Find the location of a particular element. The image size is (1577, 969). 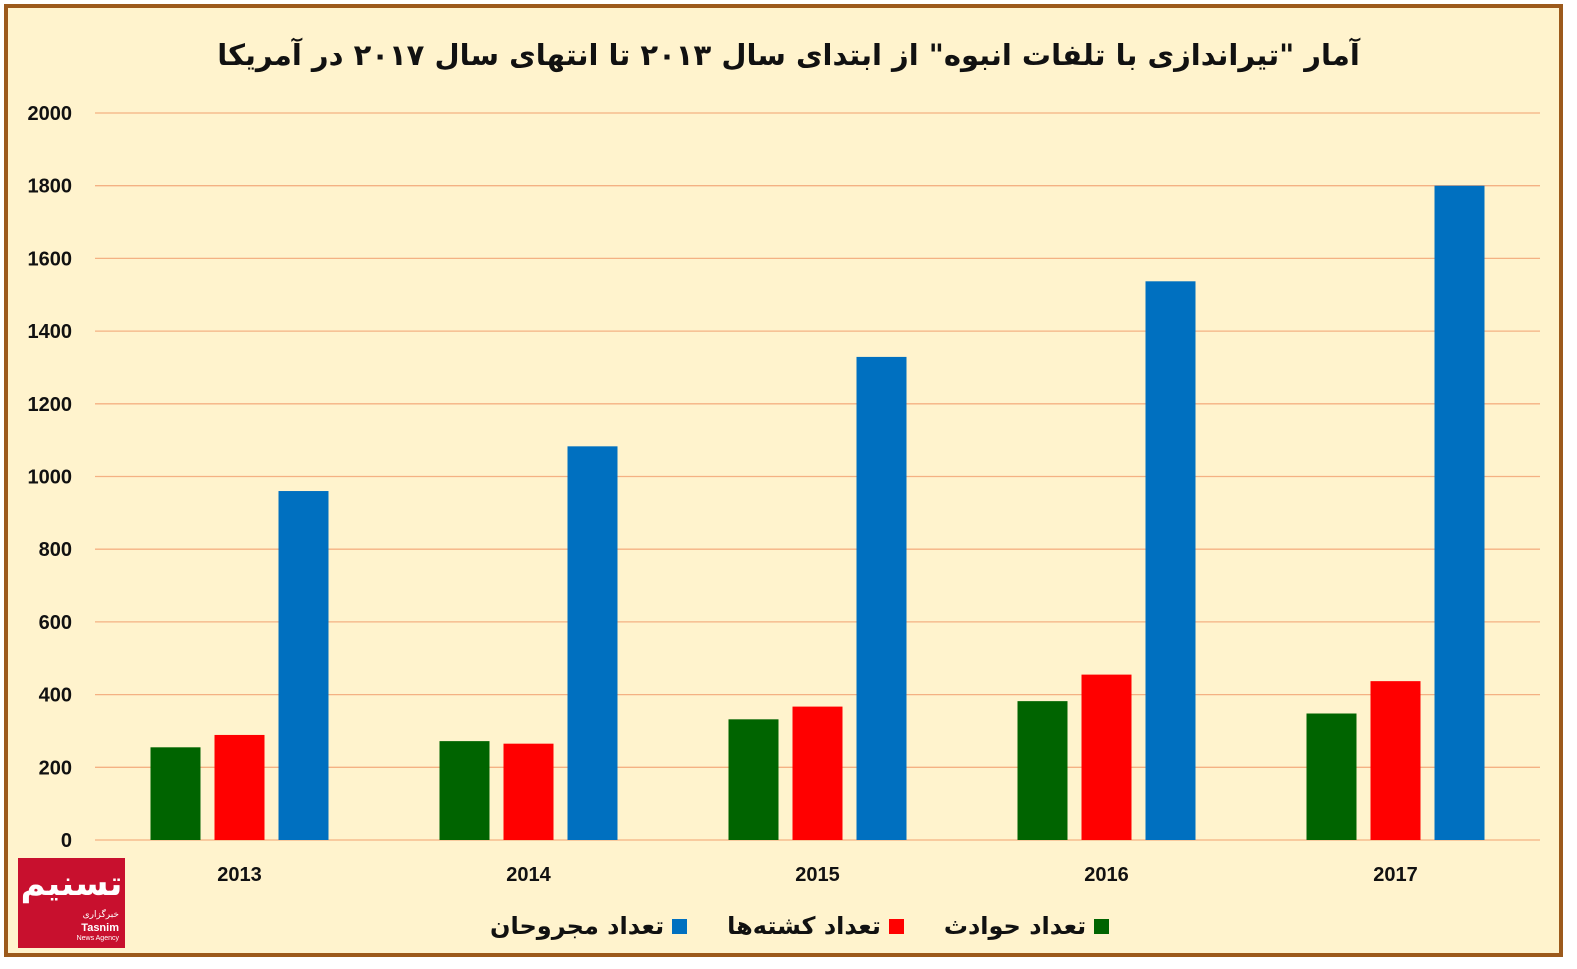

x-axis-ticks: 2013 2014 2015 2016 2017 is located at coordinates (817, 875).